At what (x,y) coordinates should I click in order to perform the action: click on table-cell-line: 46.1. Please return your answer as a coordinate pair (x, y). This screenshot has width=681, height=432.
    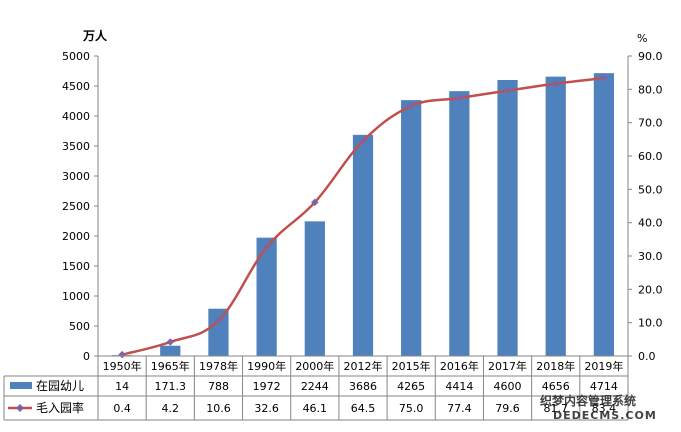
    Looking at the image, I should click on (315, 408).